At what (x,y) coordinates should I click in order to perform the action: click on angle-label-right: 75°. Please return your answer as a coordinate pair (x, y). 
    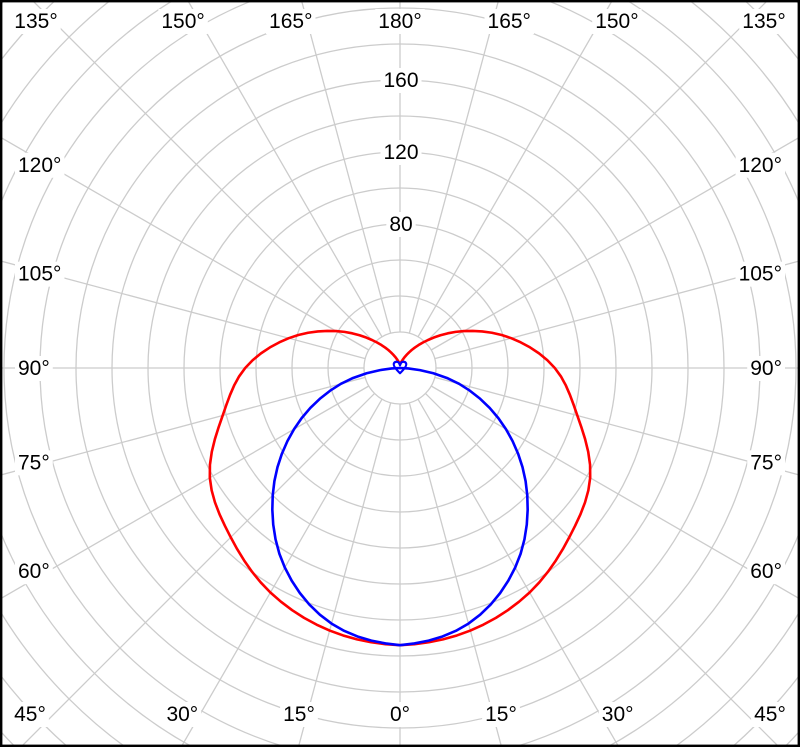
    Looking at the image, I should click on (766, 462).